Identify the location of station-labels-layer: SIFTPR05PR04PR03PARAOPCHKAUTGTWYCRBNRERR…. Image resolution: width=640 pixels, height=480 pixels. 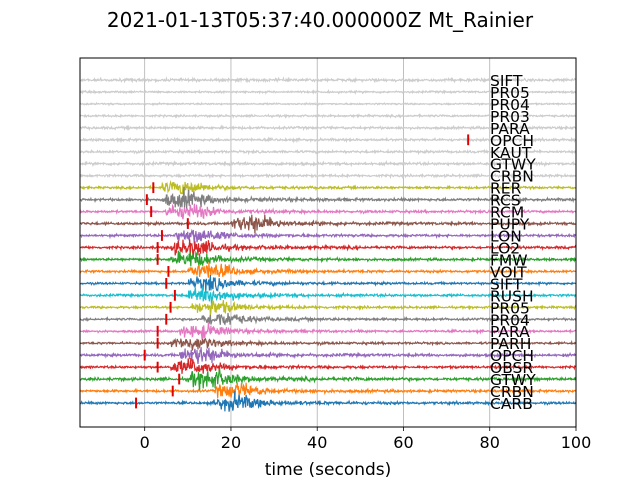
(513, 242).